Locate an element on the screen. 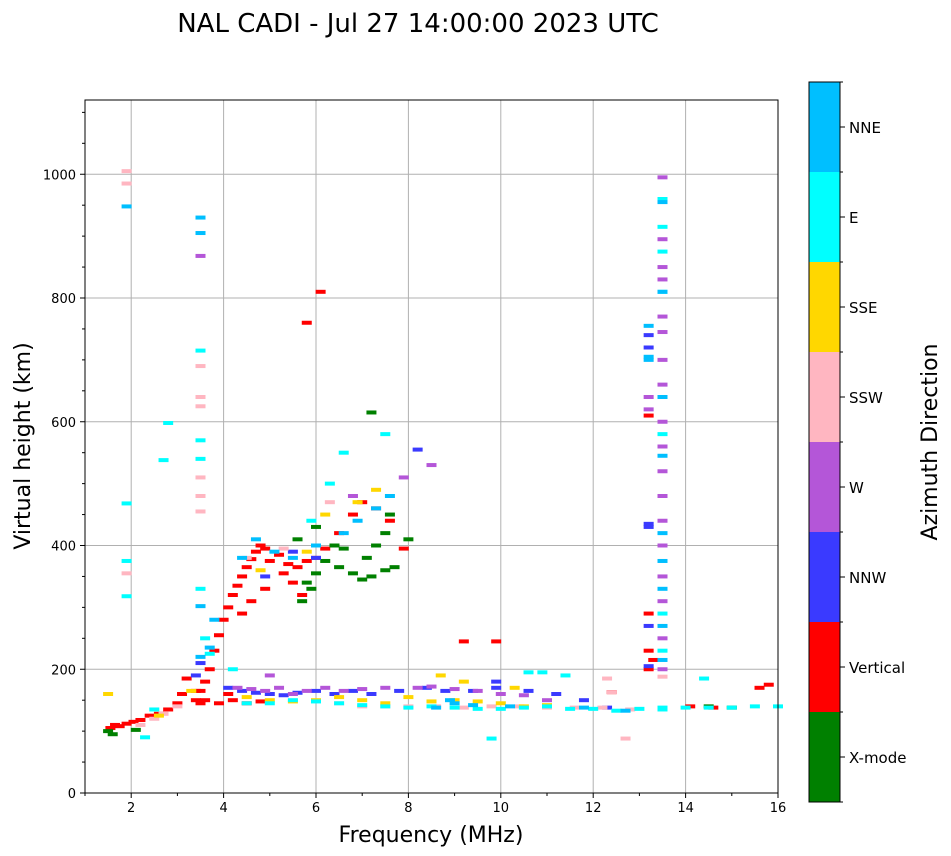 This screenshot has width=951, height=856. y-tick-label: 200 is located at coordinates (63, 670).